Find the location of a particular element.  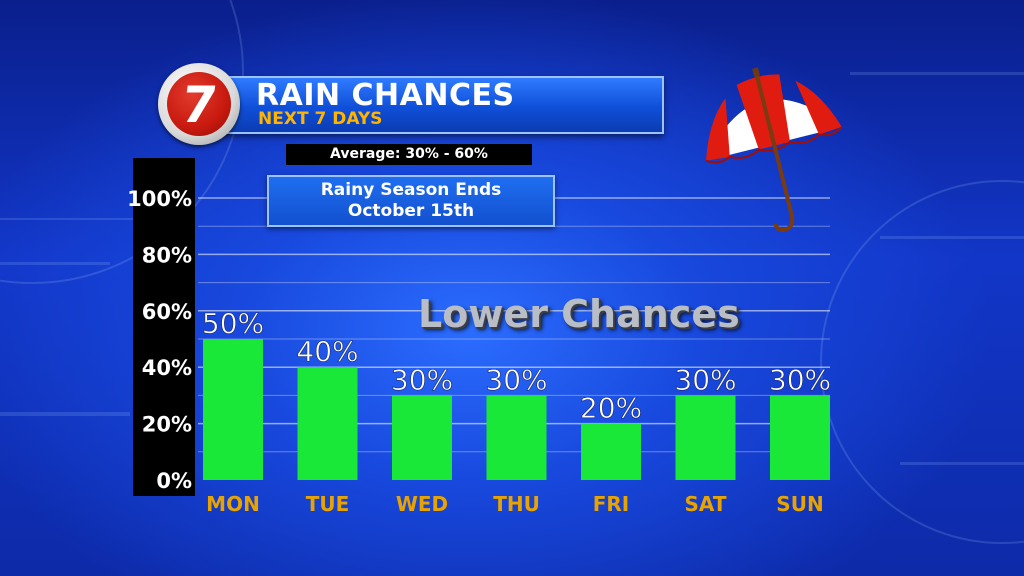

bar-wed is located at coordinates (422, 437).